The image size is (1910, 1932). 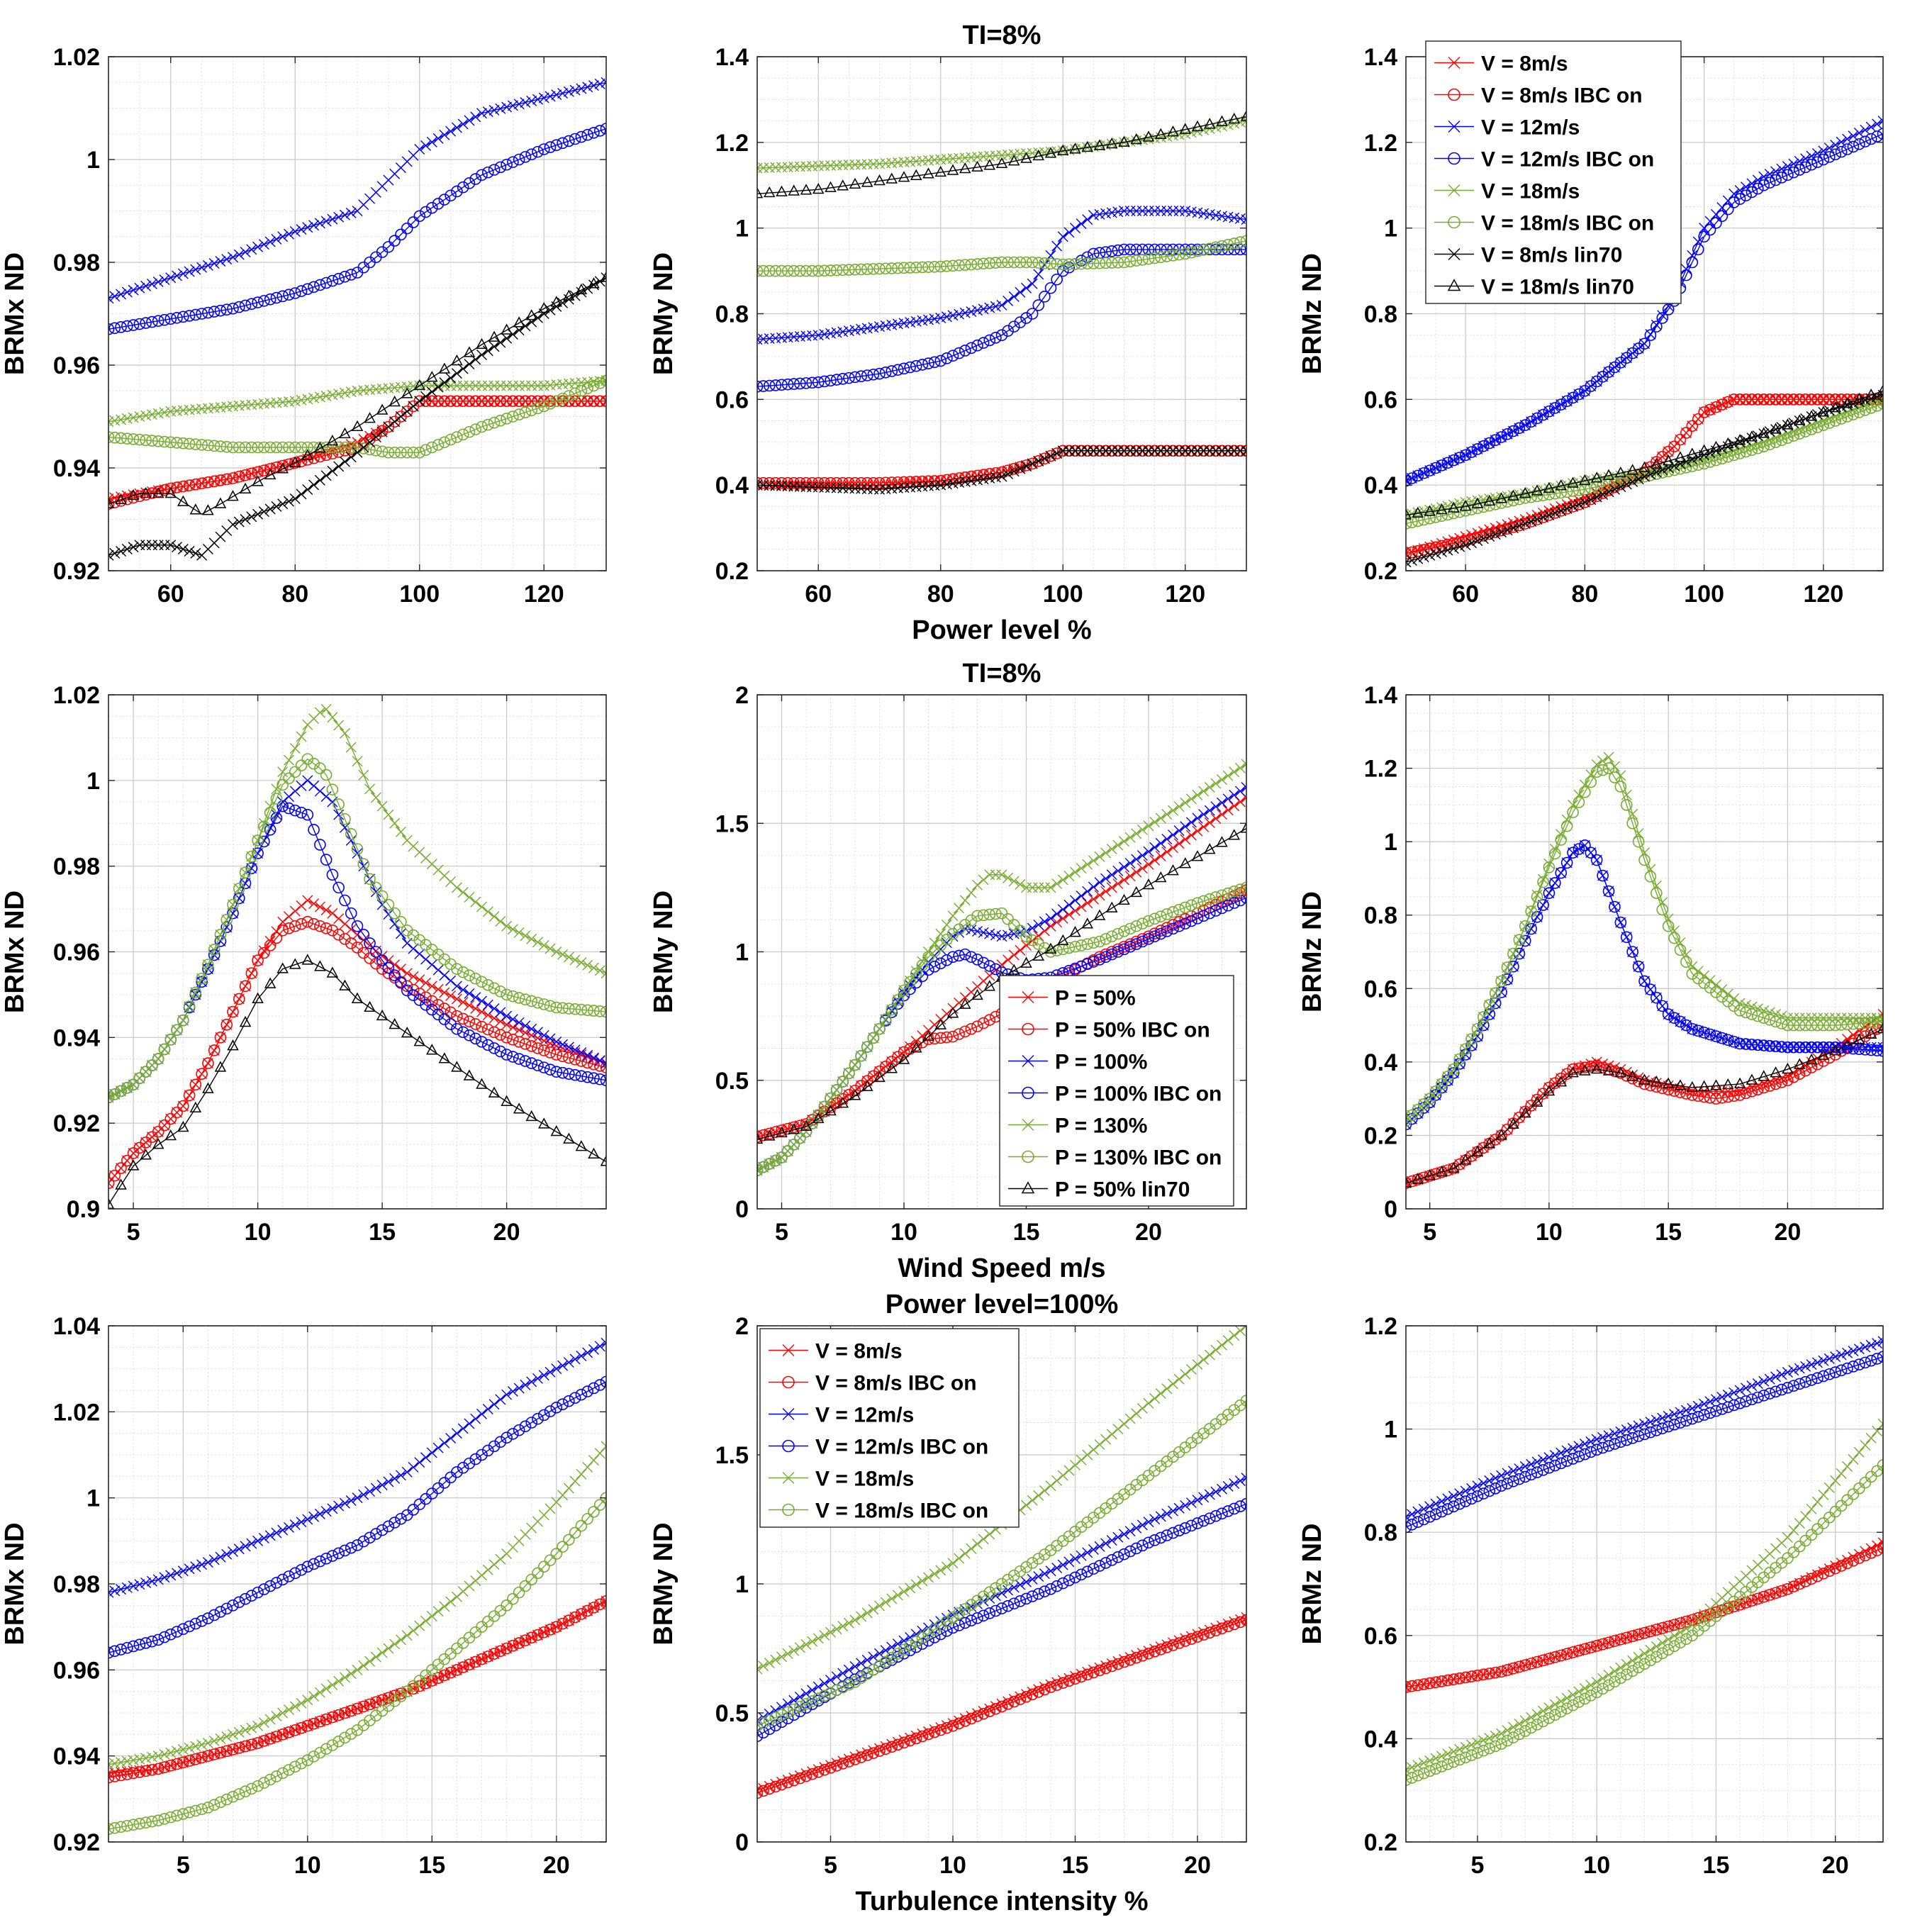 What do you see at coordinates (1704, 594) in the screenshot?
I see `x-tick-label: 100` at bounding box center [1704, 594].